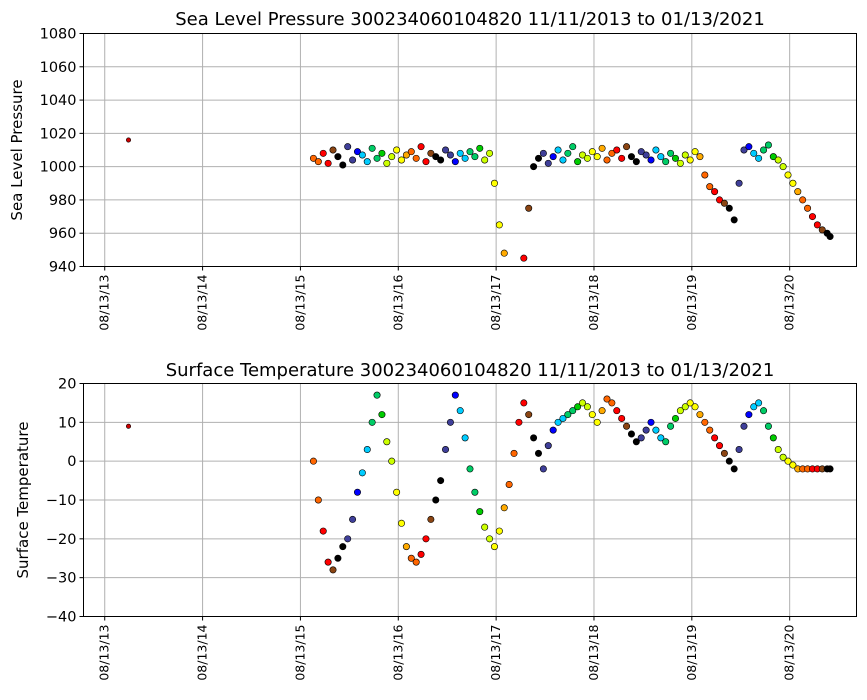  What do you see at coordinates (58, 35) in the screenshot?
I see `ytick-label: 1080` at bounding box center [58, 35].